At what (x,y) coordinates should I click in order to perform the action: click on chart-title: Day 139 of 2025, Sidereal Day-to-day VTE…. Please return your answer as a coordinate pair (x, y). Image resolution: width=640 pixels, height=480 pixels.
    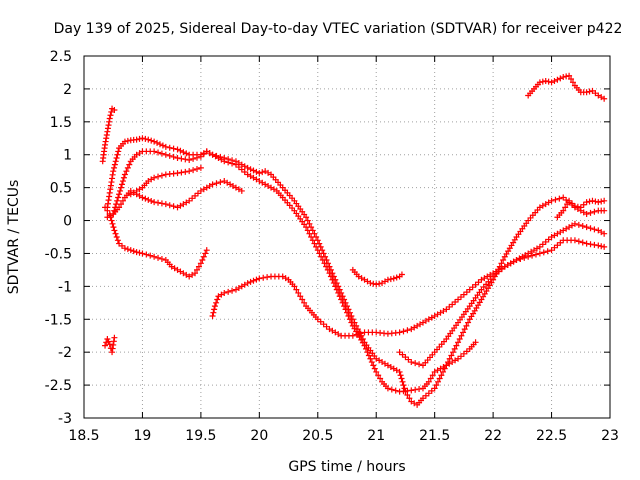
    Looking at the image, I should click on (338, 29).